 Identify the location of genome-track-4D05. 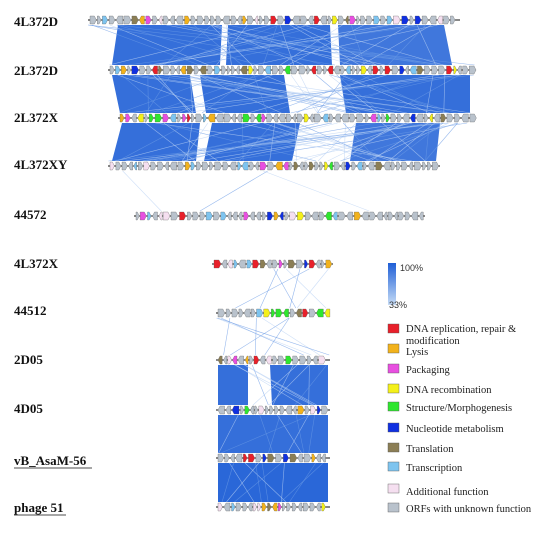
(273, 410).